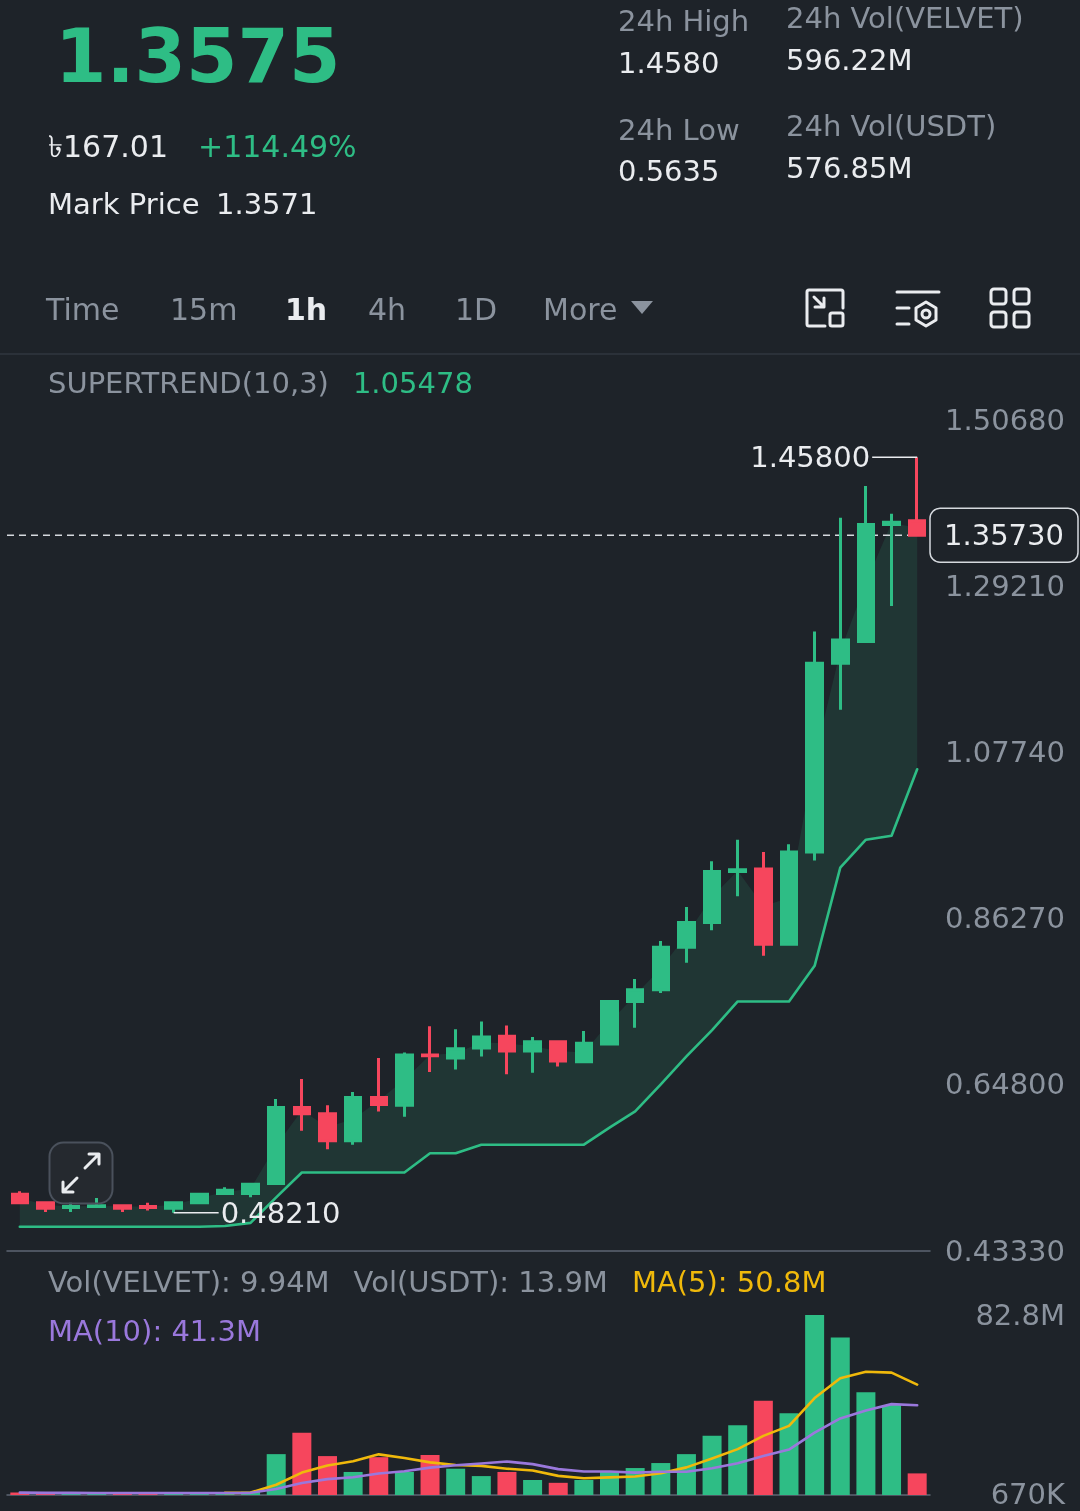 This screenshot has width=1080, height=1511. I want to click on text: 576.85M, so click(849, 167).